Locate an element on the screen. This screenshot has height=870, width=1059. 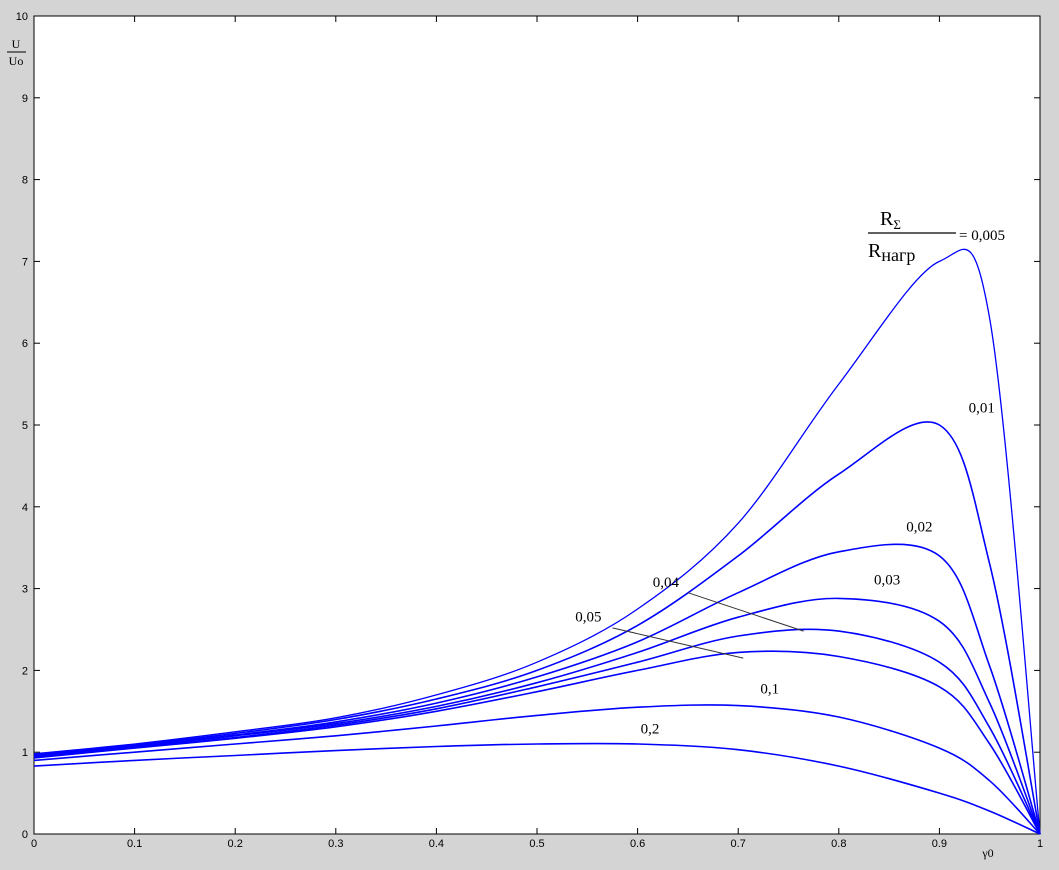
y-tick-label: 7 is located at coordinates (25, 262).